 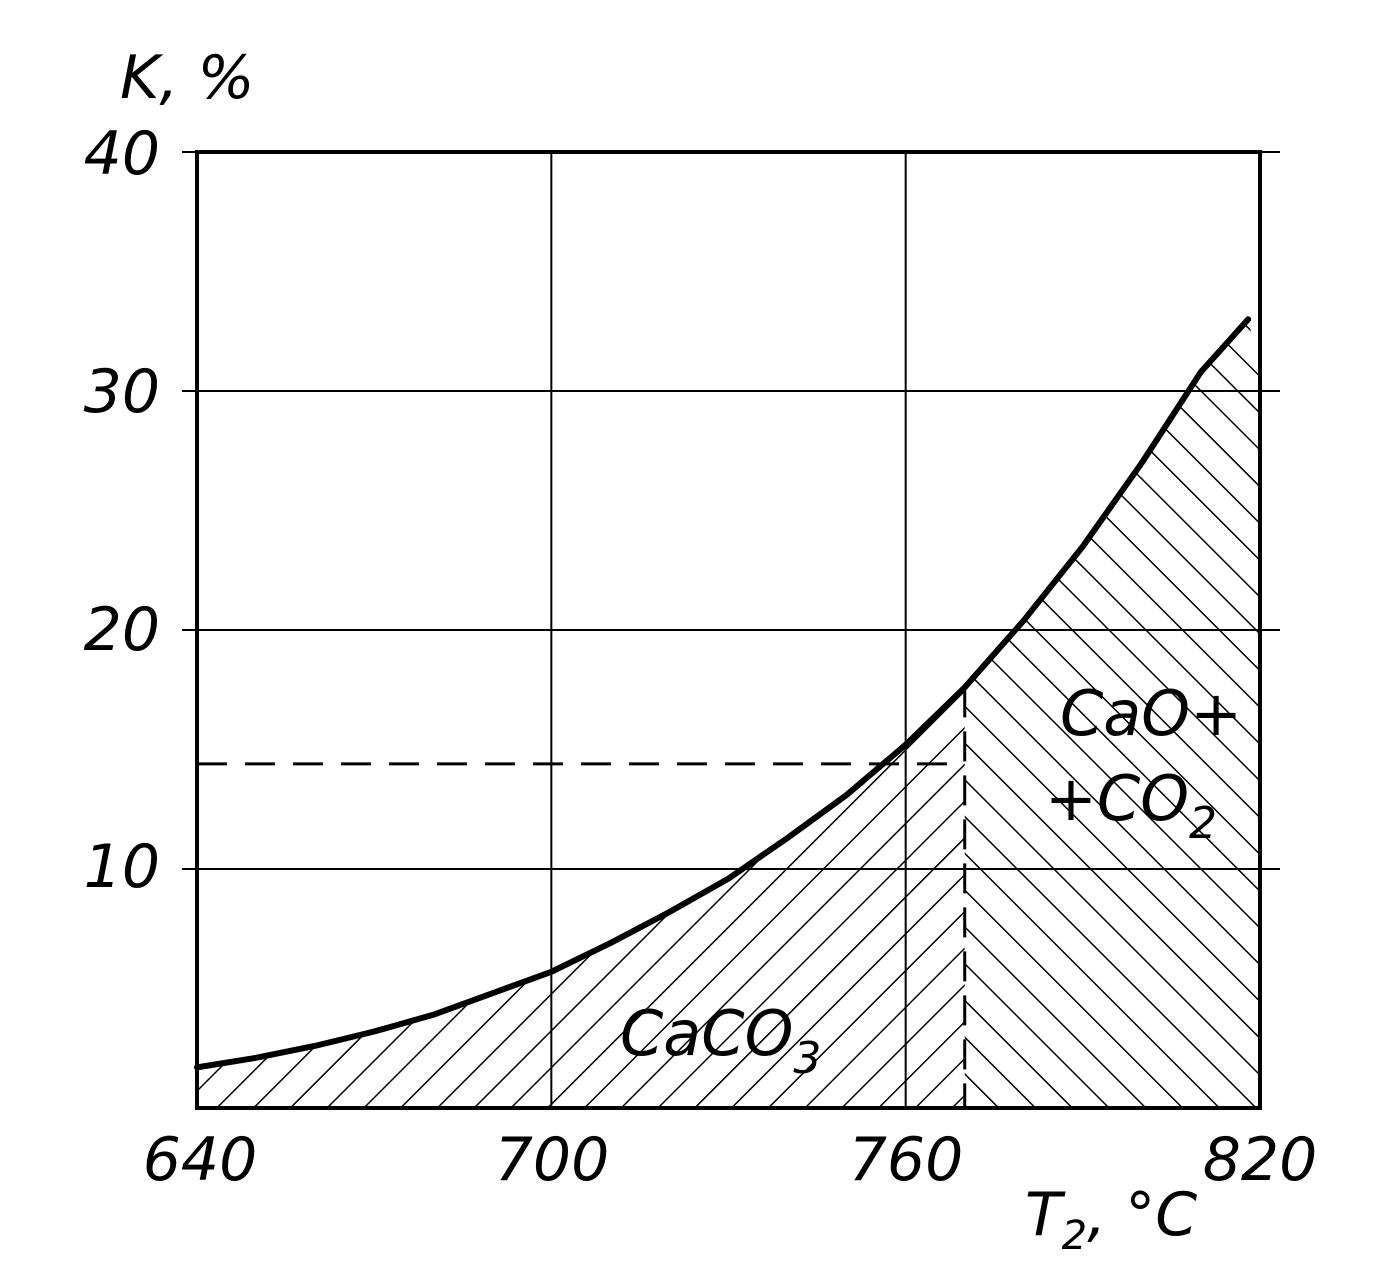 I want to click on y-tick-label: 20, so click(x=122, y=630).